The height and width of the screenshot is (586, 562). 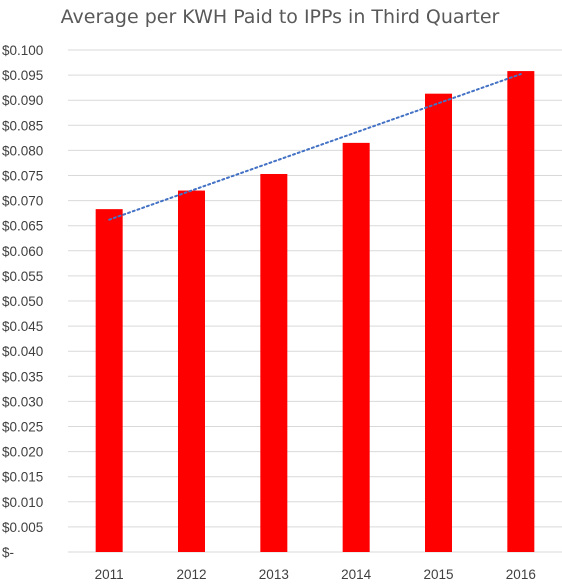 I want to click on y-tick-label: $0.060, so click(x=22, y=251).